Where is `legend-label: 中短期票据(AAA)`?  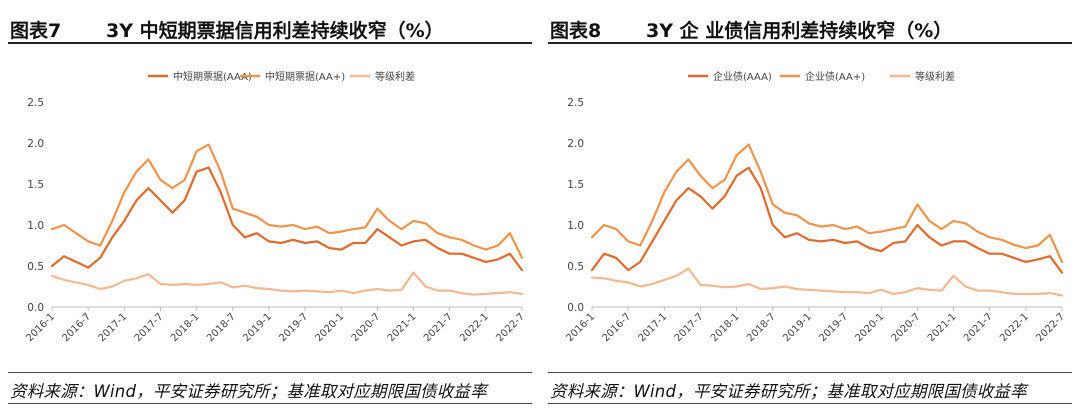 legend-label: 中短期票据(AAA) is located at coordinates (212, 76).